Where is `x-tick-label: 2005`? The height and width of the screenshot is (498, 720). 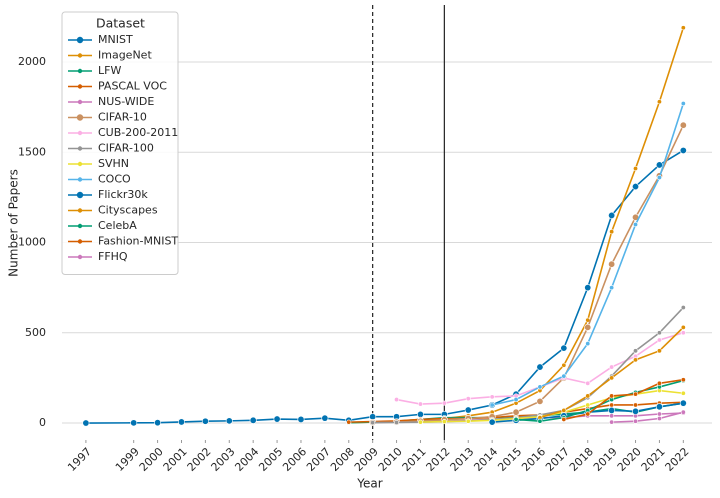
x-tick-label: 2005 is located at coordinates (270, 459).